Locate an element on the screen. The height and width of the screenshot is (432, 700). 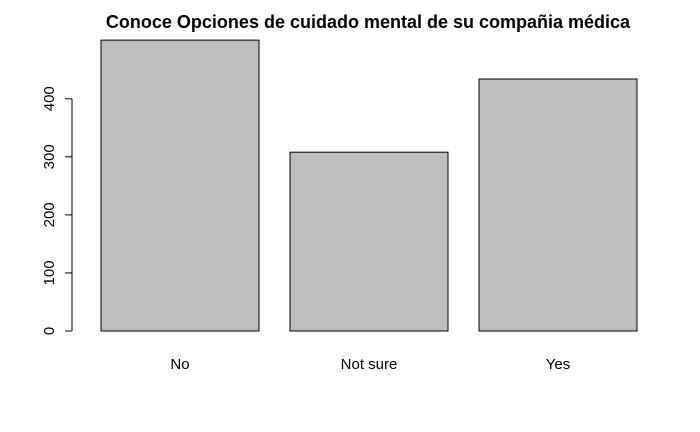
bar-not-sure is located at coordinates (369, 241).